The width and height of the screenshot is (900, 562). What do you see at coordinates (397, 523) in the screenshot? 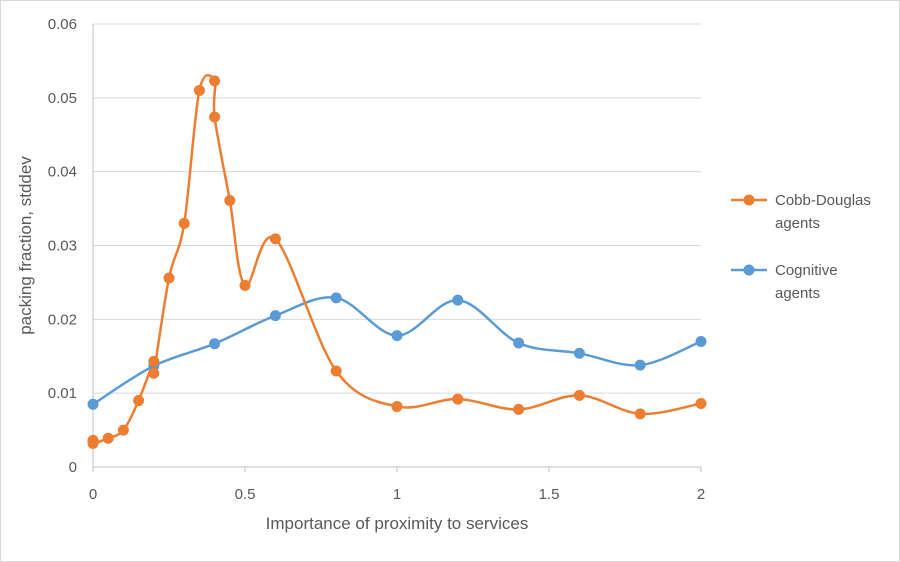
I see `x-axis-label: Importance of proximity to services` at bounding box center [397, 523].